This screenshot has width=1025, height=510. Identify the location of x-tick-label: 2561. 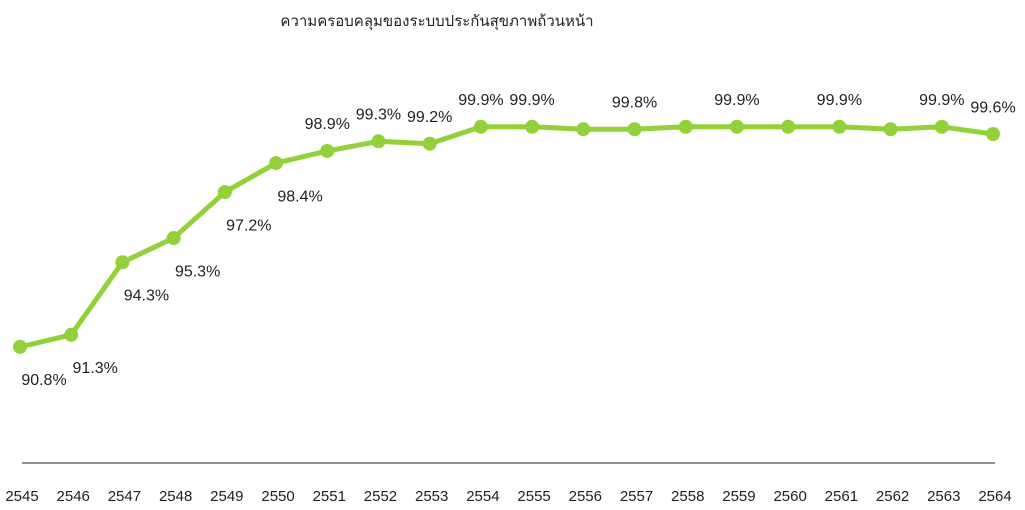
(841, 496).